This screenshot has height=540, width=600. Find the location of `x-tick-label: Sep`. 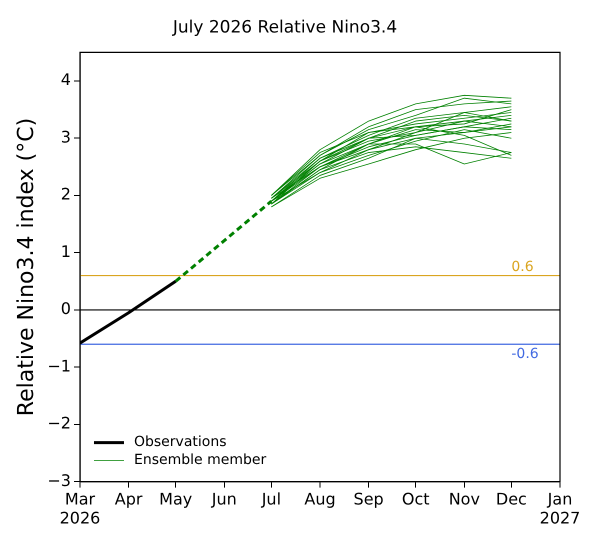

x-tick-label: Sep is located at coordinates (369, 498).